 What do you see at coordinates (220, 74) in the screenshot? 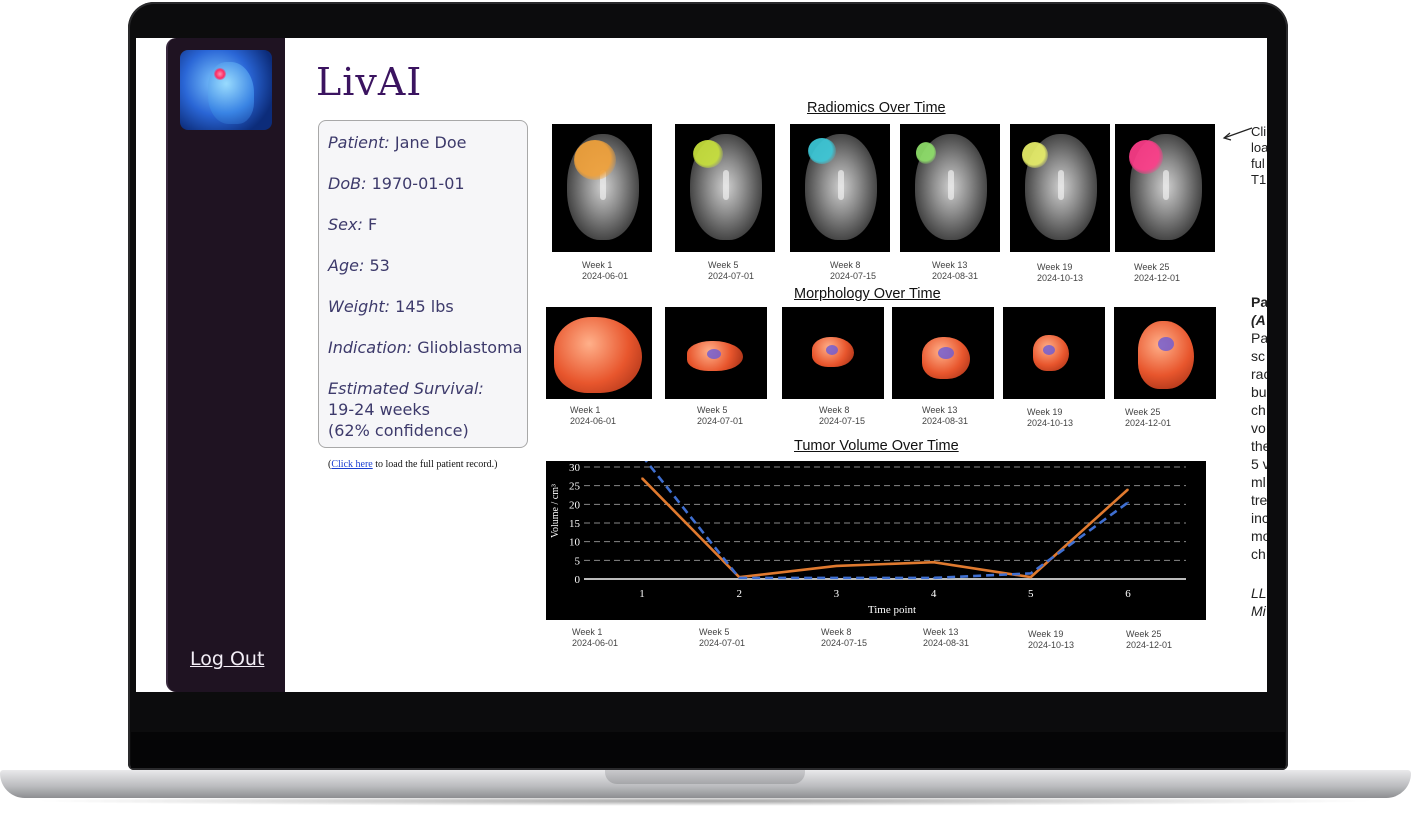
I see `brain-hotspot-icon` at bounding box center [220, 74].